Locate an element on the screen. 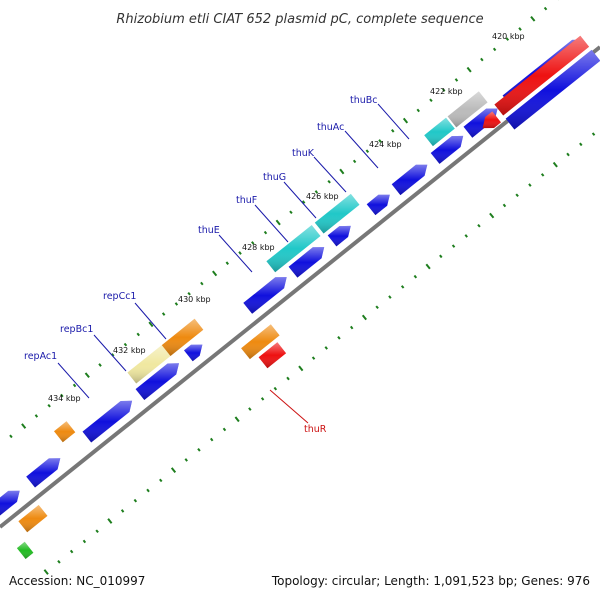 Image resolution: width=600 pixels, height=600 pixels. leader-thuAc is located at coordinates (361, 149).